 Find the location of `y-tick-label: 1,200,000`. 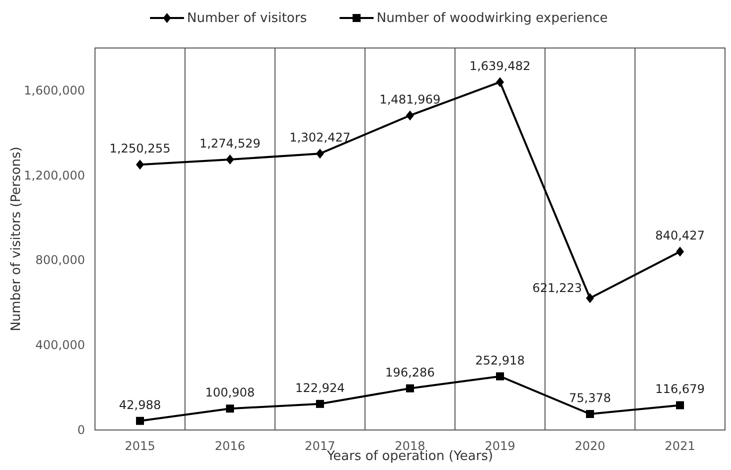

y-tick-label: 1,200,000 is located at coordinates (54, 175).